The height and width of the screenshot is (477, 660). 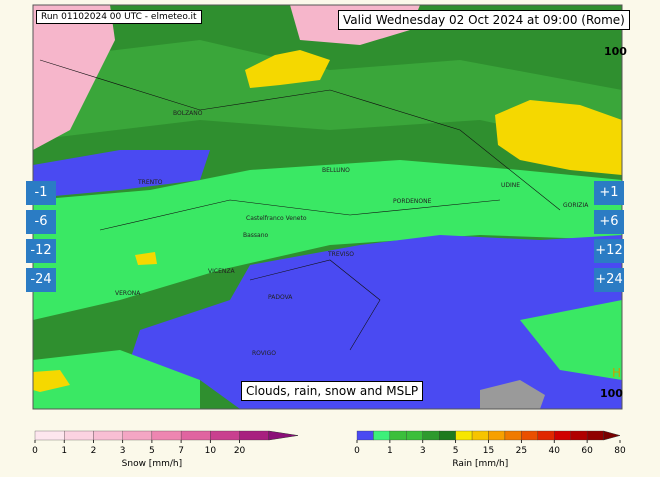 What do you see at coordinates (336, 170) in the screenshot?
I see `city-label: BELLUNO` at bounding box center [336, 170].